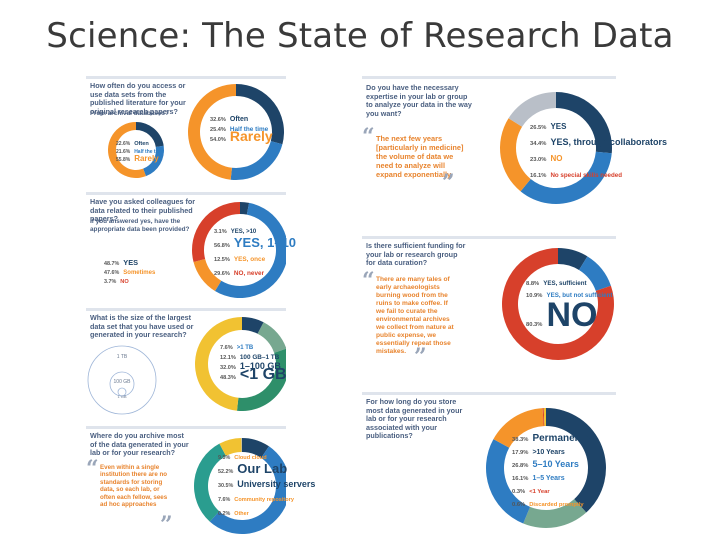  I want to click on legend-item: 56.8% YES, 1–10, so click(255, 243).